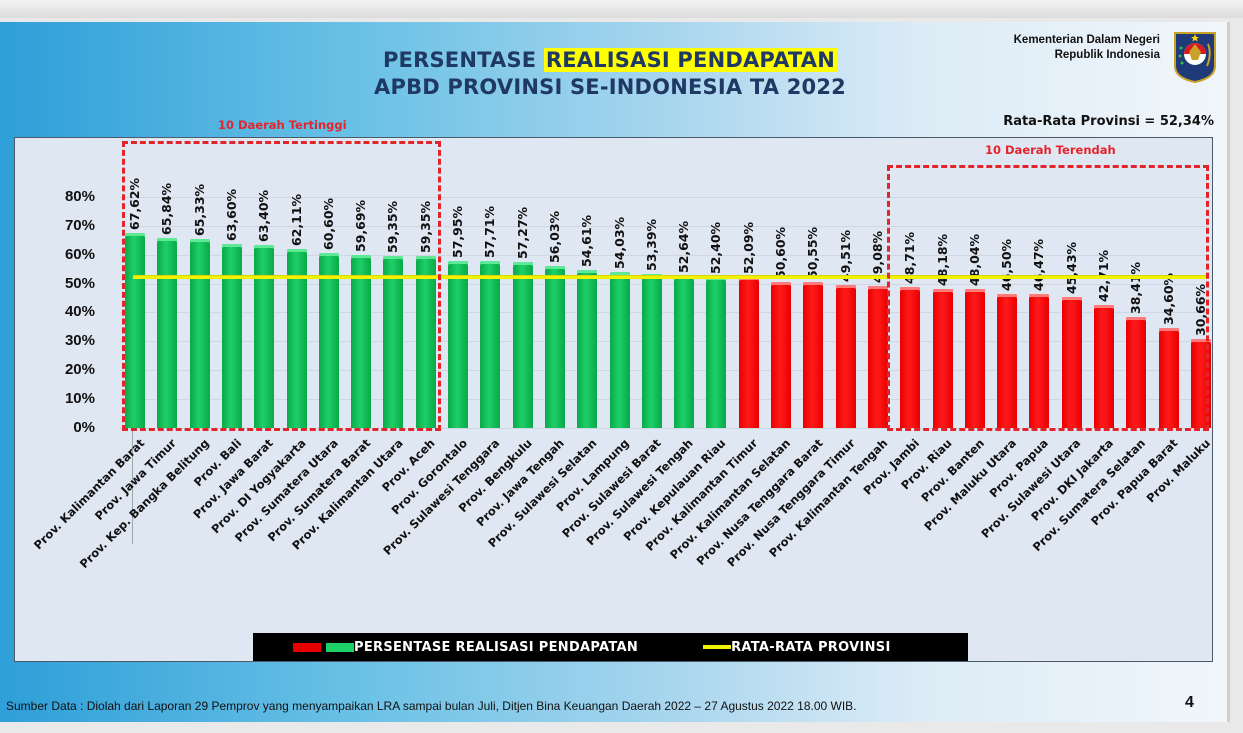 The height and width of the screenshot is (733, 1243). I want to click on top10-highlight-box, so click(281, 286).